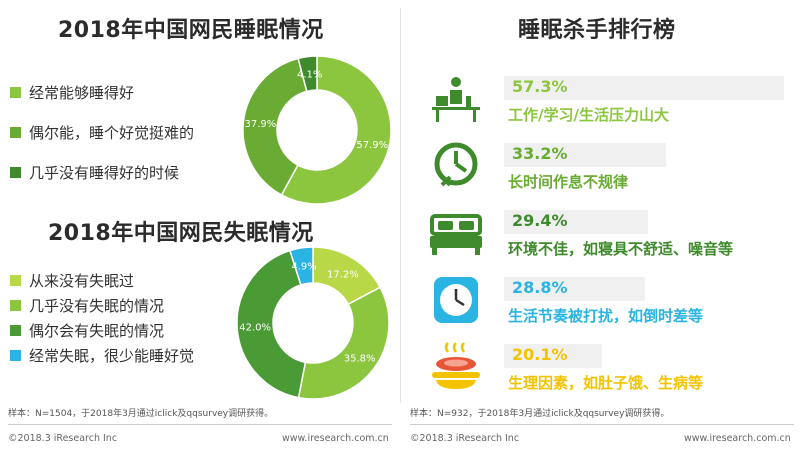 This screenshot has height=453, width=800. Describe the element at coordinates (400, 205) in the screenshot. I see `panel-divider` at that location.